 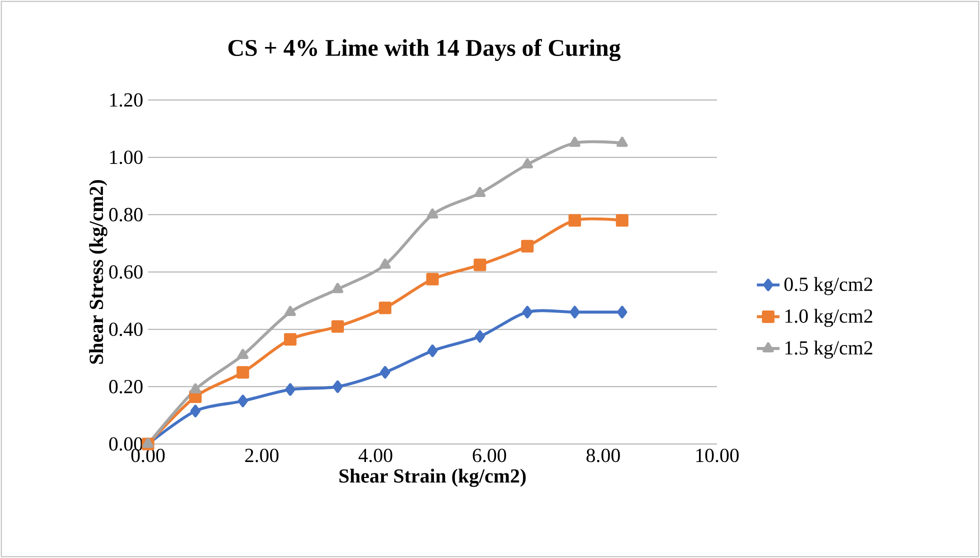 What do you see at coordinates (261, 455) in the screenshot?
I see `x-tick-label: 2.00` at bounding box center [261, 455].